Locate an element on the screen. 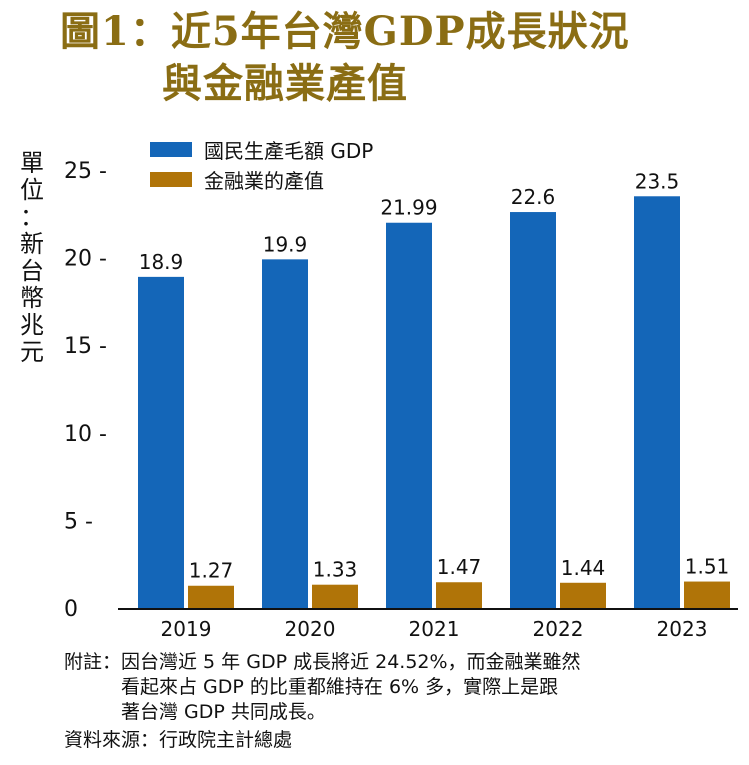 The width and height of the screenshot is (749, 765). data-label-gdp: 19.9 is located at coordinates (285, 244).